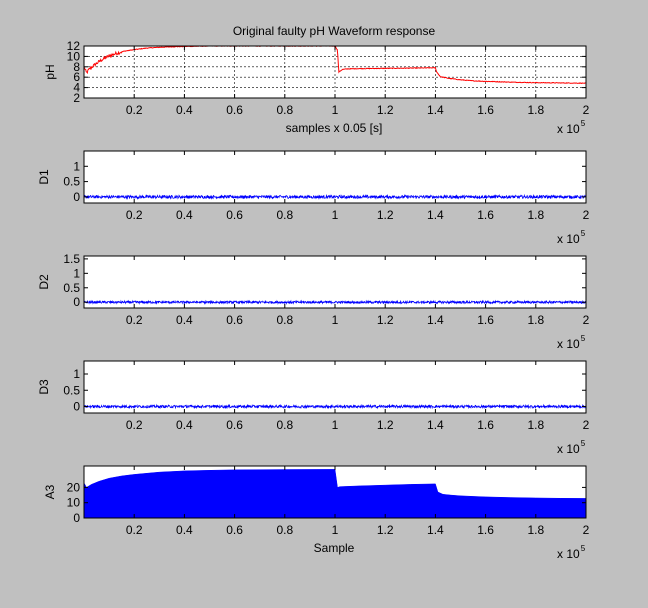 The image size is (648, 608). I want to click on ph-x-axis-label: samples x 0.05 [s], so click(334, 128).